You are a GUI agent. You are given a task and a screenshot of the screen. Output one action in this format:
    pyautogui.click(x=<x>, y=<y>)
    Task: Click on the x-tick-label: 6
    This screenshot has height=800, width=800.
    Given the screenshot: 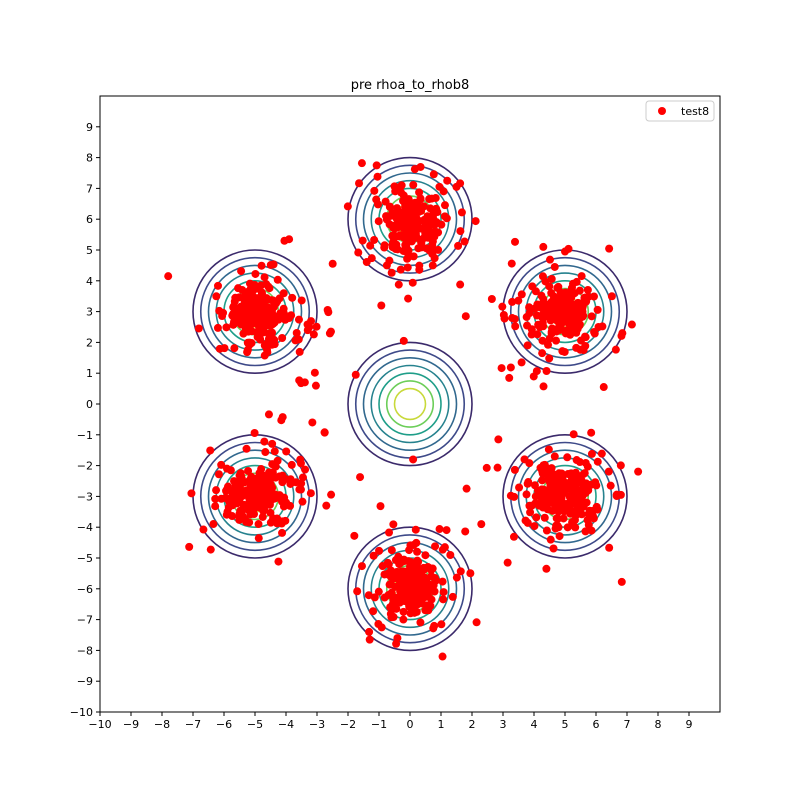 What is the action you would take?
    pyautogui.click(x=596, y=724)
    